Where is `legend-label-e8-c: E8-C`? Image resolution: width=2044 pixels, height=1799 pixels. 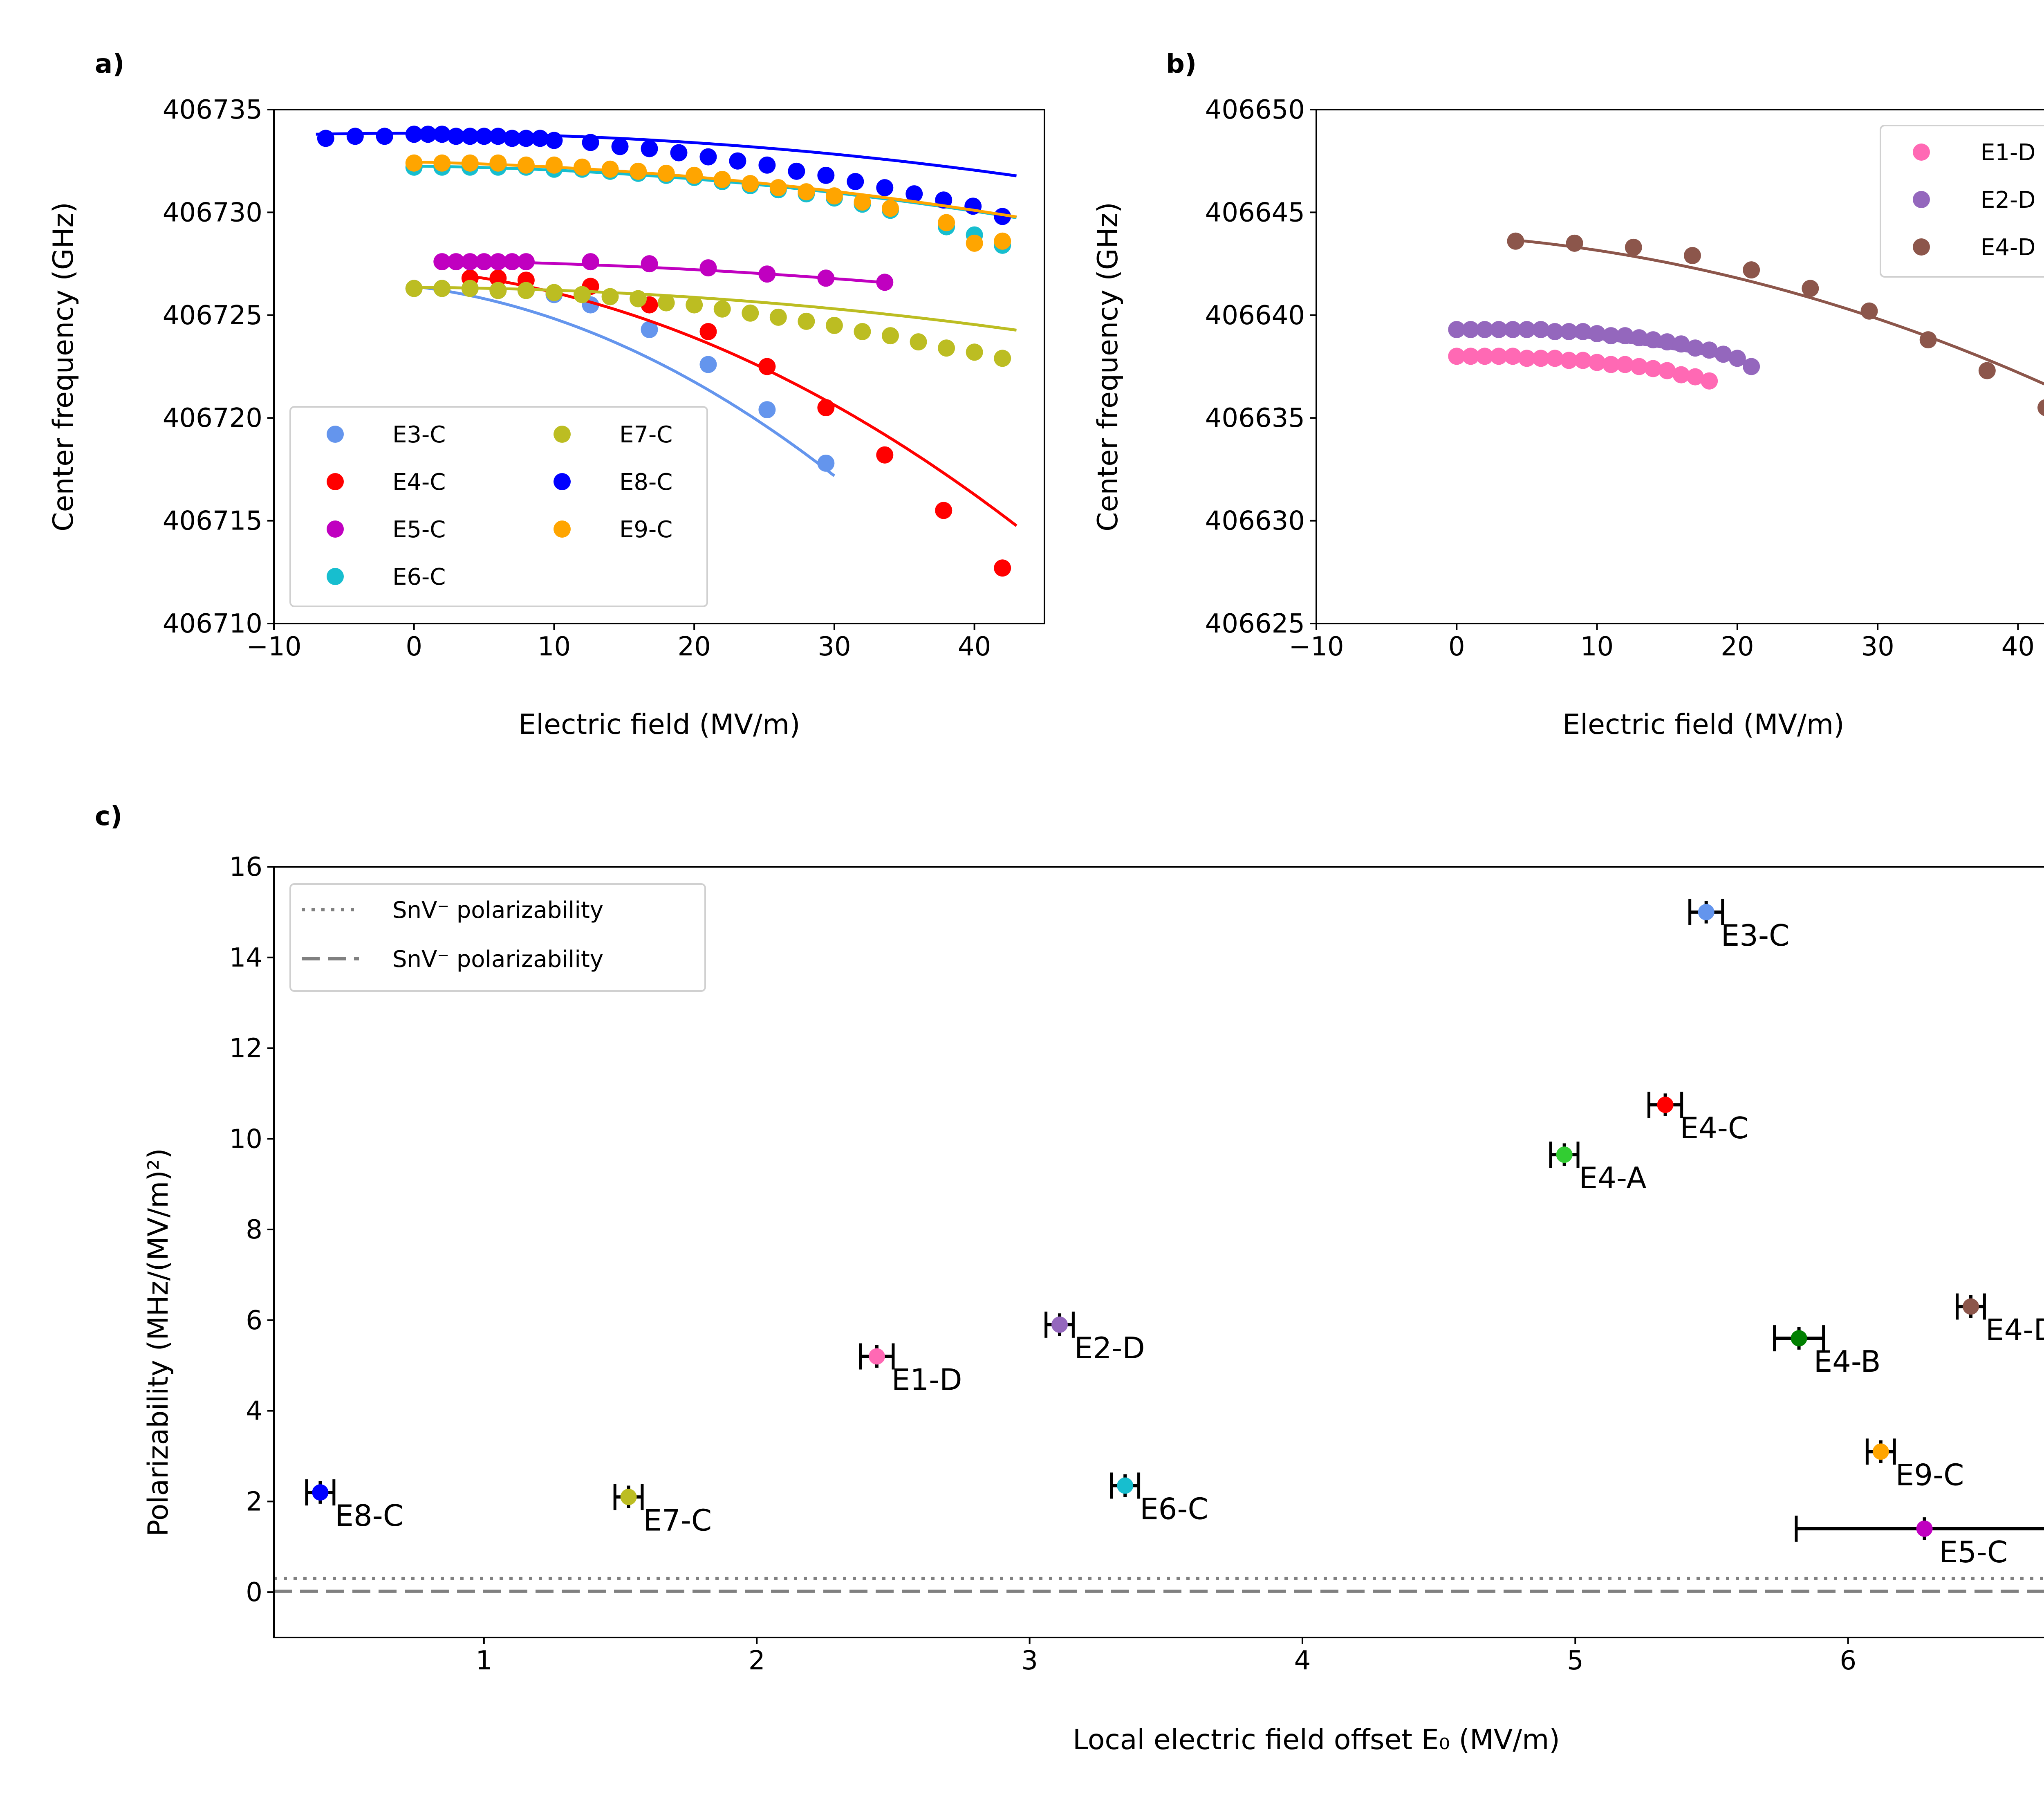 legend-label-e8-c: E8-C is located at coordinates (645, 483).